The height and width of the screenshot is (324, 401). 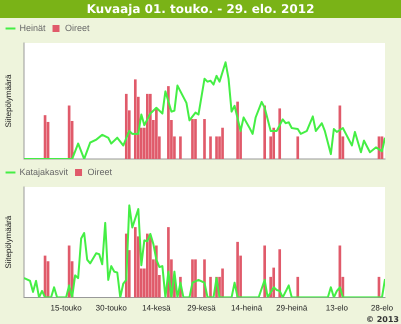 What do you see at coordinates (292, 307) in the screenshot?
I see `x-tick-label: 29-heinä` at bounding box center [292, 307].